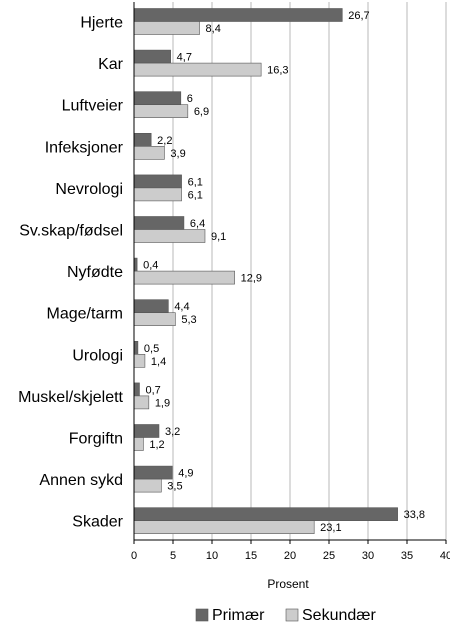  What do you see at coordinates (158, 362) in the screenshot?
I see `data-label: 1,4` at bounding box center [158, 362].